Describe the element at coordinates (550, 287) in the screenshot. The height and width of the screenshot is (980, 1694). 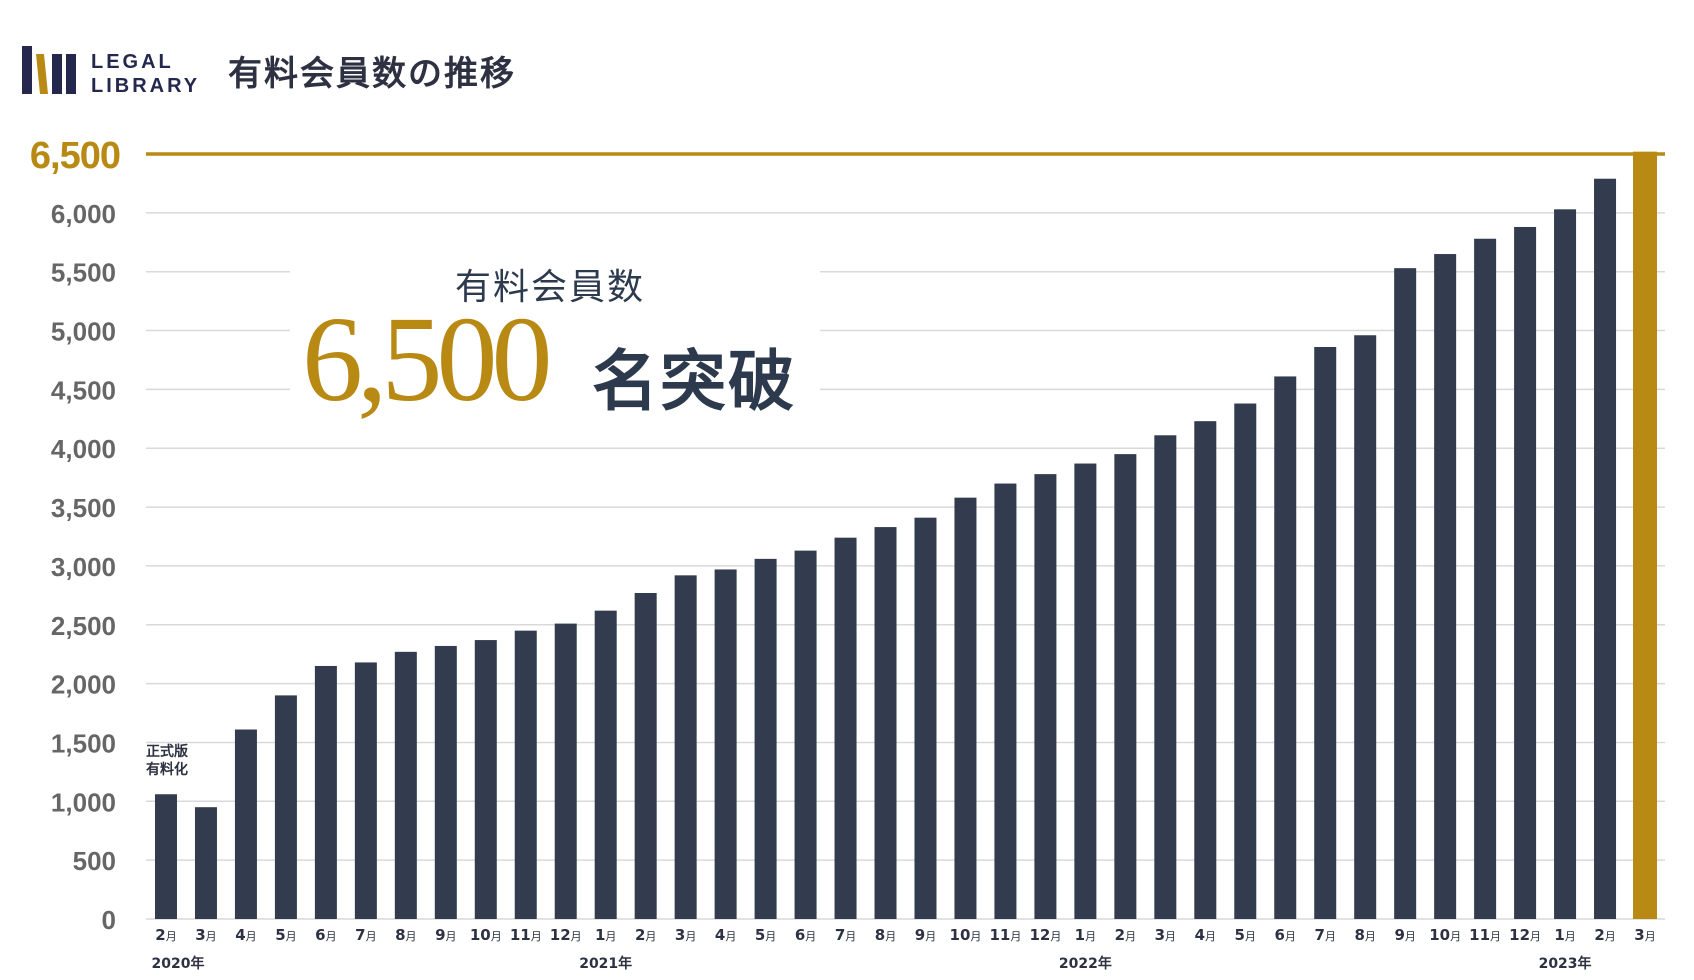
I see `callout-label: 有料会員数` at that location.